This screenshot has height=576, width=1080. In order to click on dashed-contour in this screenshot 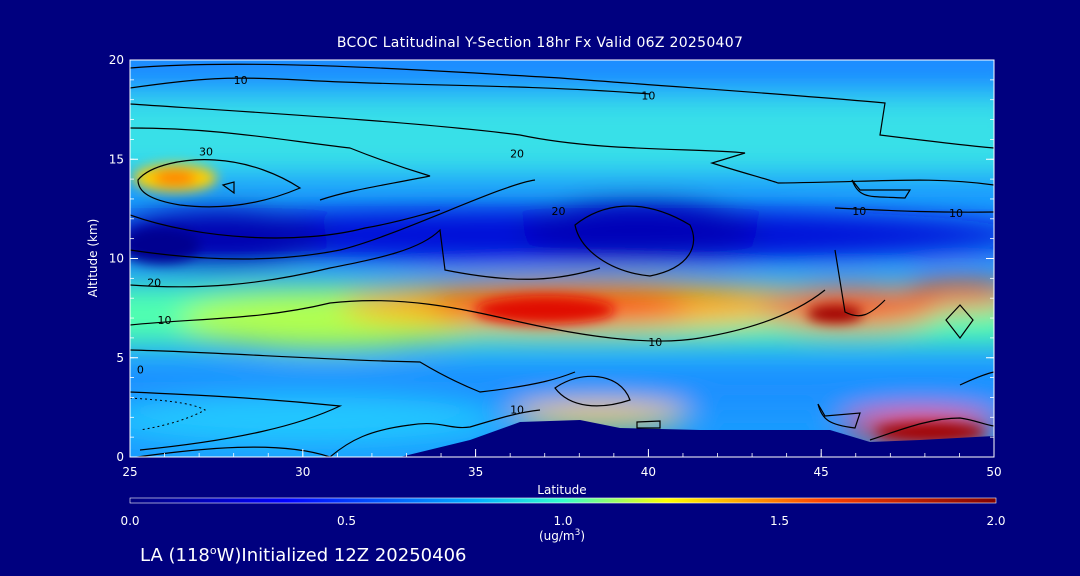, I will do `click(168, 414)`.